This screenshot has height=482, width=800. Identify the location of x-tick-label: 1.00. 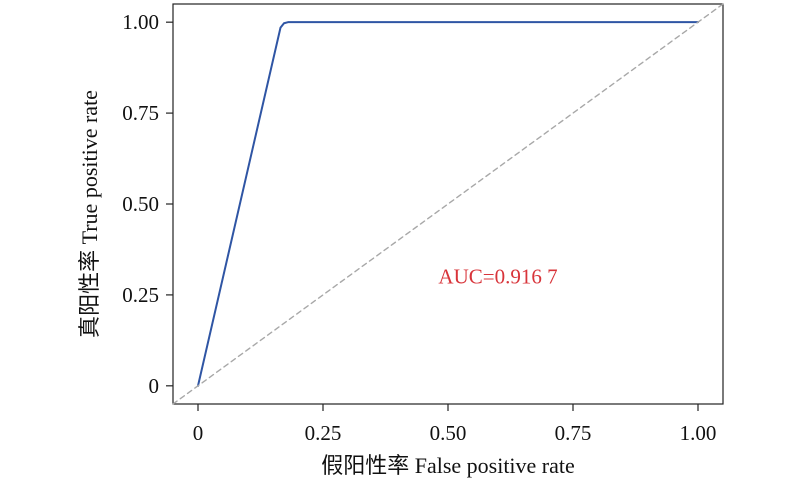
(698, 433).